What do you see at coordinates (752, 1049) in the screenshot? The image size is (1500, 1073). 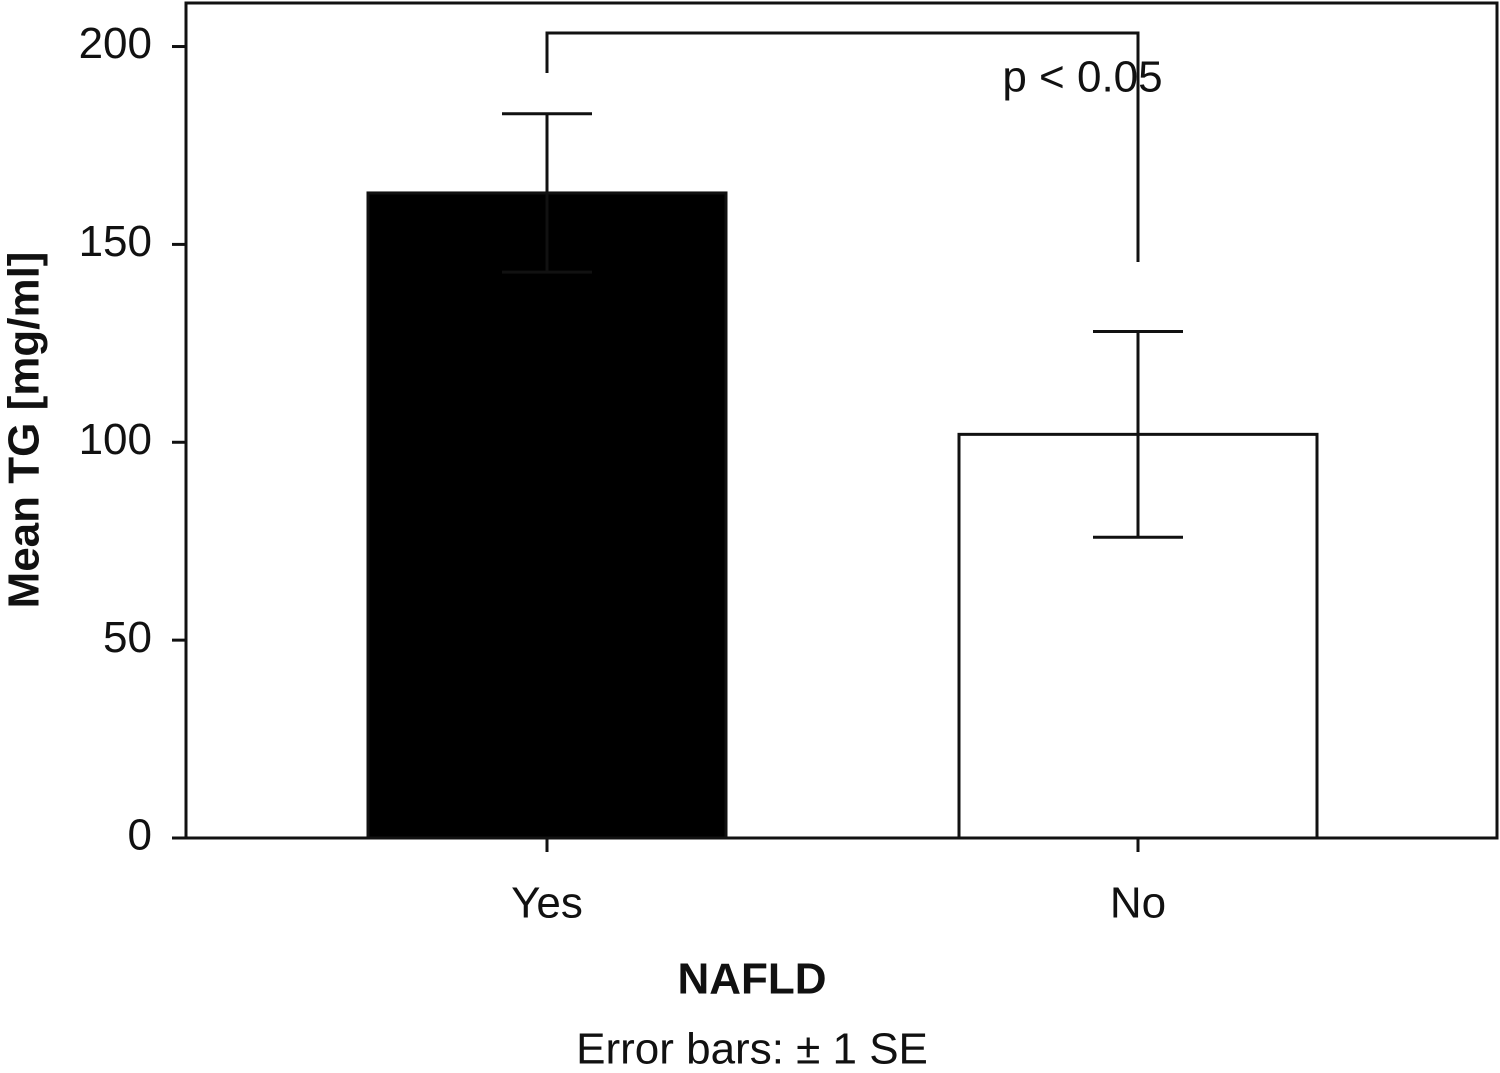 I see `footnote: Error bars: ± 1 SE` at bounding box center [752, 1049].